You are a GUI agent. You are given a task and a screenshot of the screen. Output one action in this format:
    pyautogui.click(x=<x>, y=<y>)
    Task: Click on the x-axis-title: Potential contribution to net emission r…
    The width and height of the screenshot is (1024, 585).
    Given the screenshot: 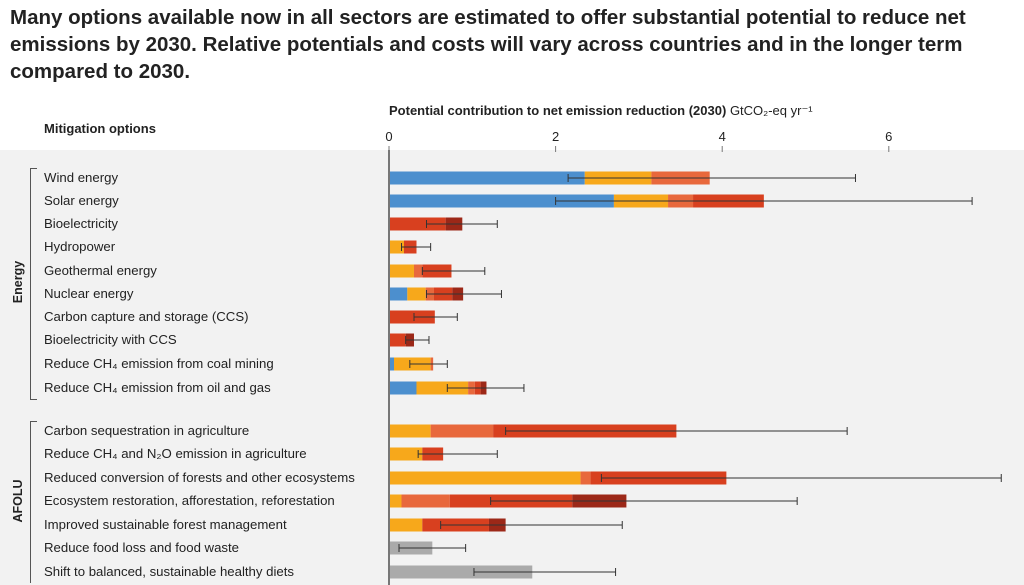 What is the action you would take?
    pyautogui.click(x=601, y=111)
    